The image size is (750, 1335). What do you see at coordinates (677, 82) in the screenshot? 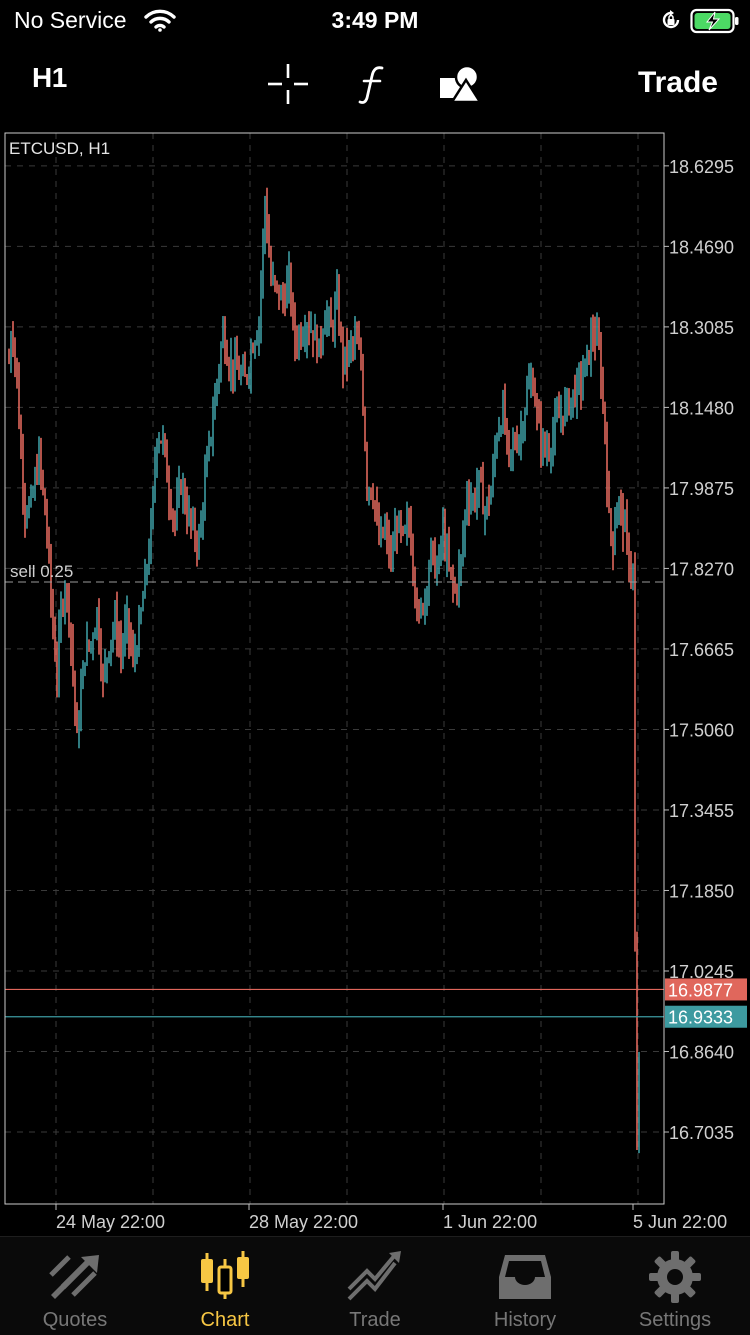
I see `trade-button: Trade` at bounding box center [677, 82].